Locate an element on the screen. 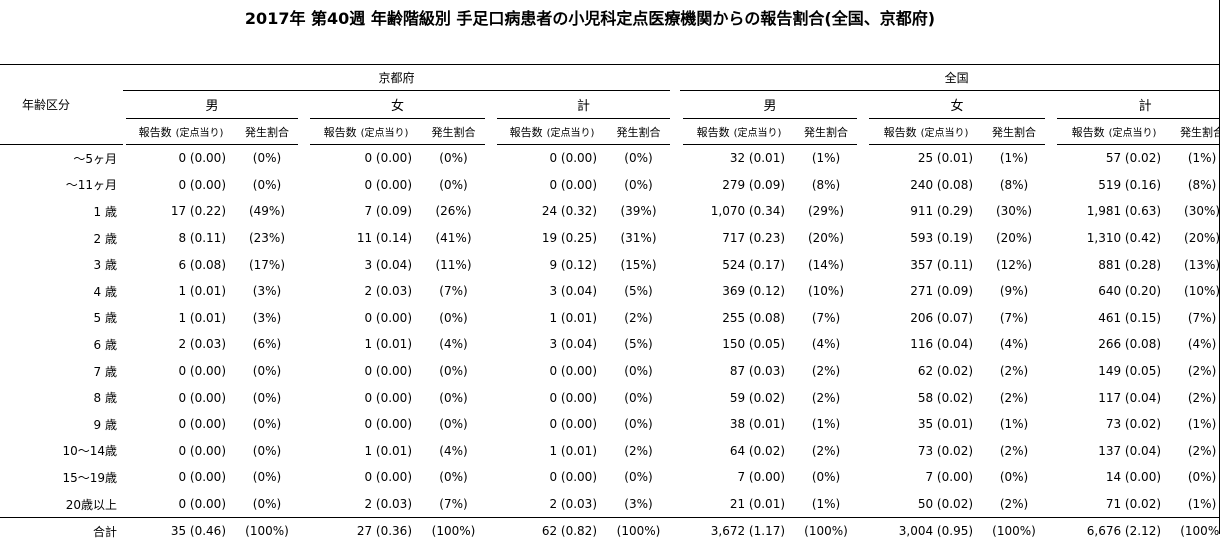 This screenshot has height=544, width=1220. ratio-cell: (5%) is located at coordinates (638, 291).